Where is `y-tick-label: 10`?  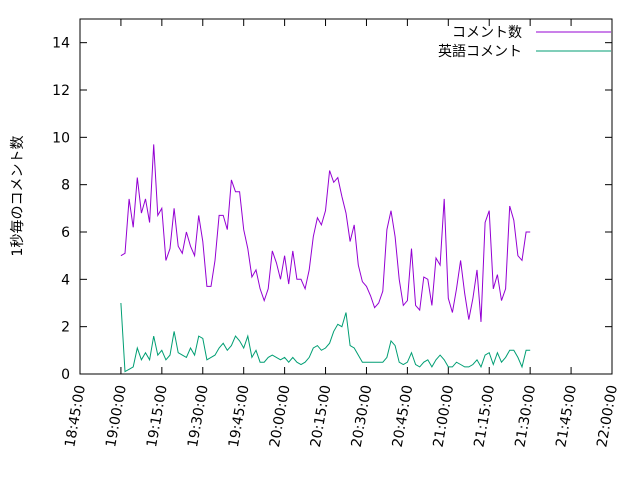
y-tick-label: 10 is located at coordinates (61, 138).